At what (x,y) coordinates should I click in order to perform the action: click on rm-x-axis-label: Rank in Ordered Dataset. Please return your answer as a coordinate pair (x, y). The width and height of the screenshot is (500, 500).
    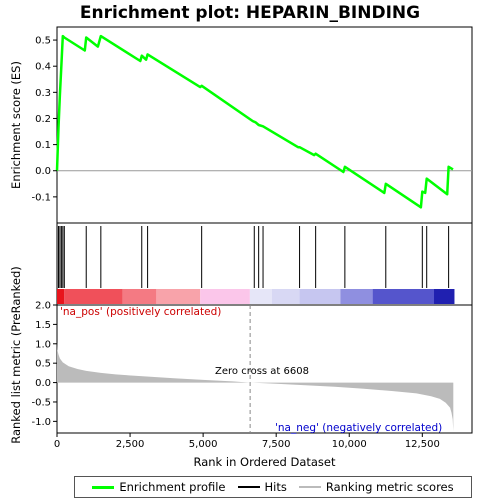
    Looking at the image, I should click on (264, 462).